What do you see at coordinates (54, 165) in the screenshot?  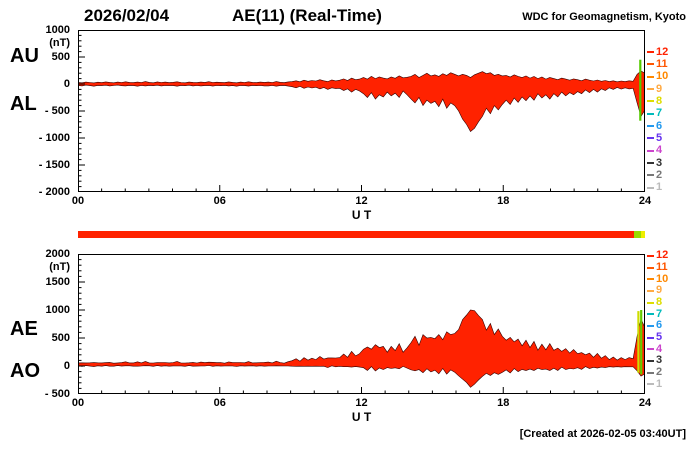 I see `y-tick-label: - 1500` at bounding box center [54, 165].